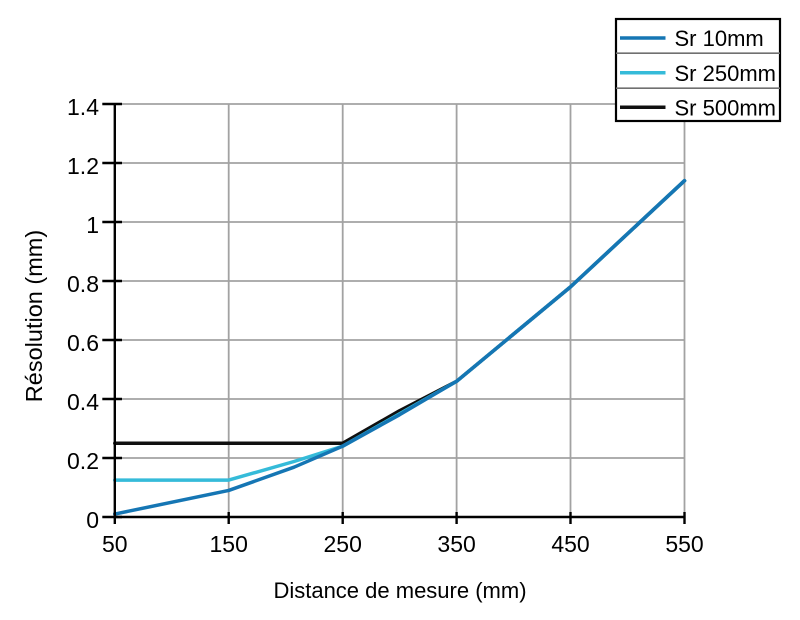 Image resolution: width=800 pixels, height=620 pixels. Describe the element at coordinates (115, 544) in the screenshot. I see `svg-text: 50` at that location.